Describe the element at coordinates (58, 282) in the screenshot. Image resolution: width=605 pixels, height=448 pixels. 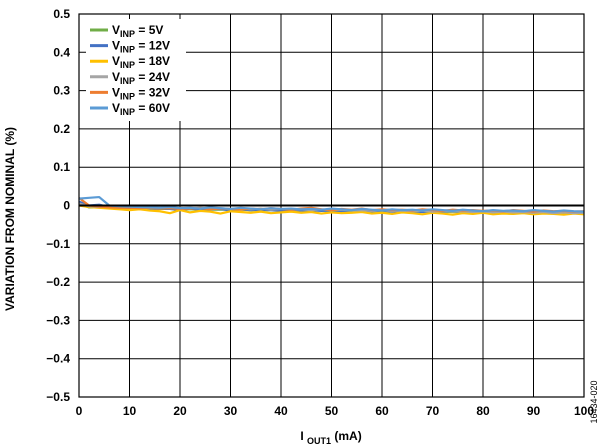
I see `y-tick-label: −0.2` at that location.